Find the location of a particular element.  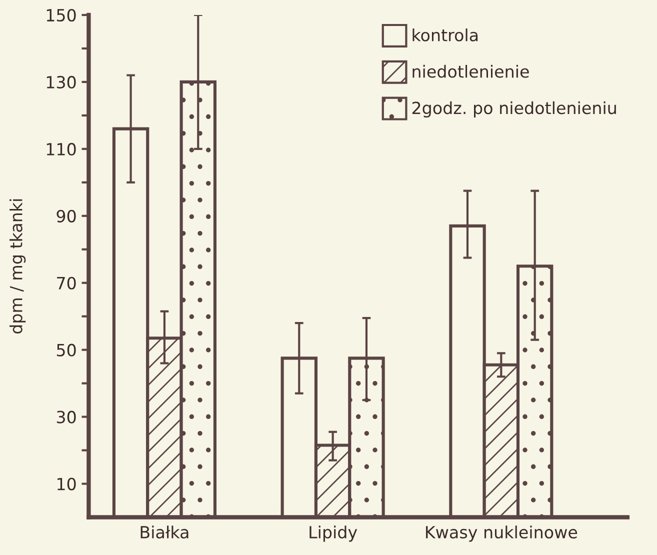

legend-label: kontrola is located at coordinates (445, 35).